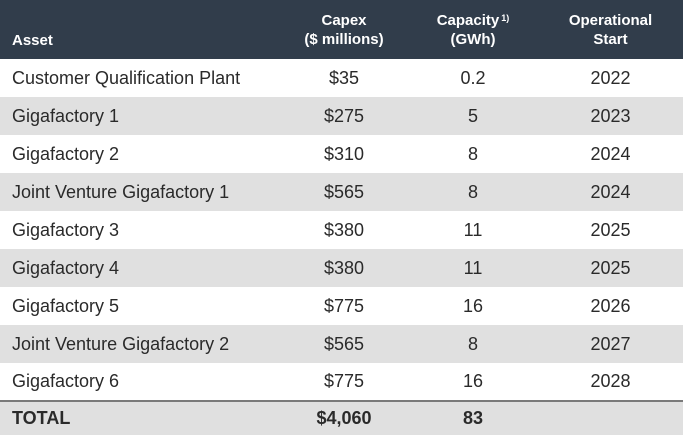  Describe the element at coordinates (66, 229) in the screenshot. I see `cell-asset: Gigafactory 3` at that location.